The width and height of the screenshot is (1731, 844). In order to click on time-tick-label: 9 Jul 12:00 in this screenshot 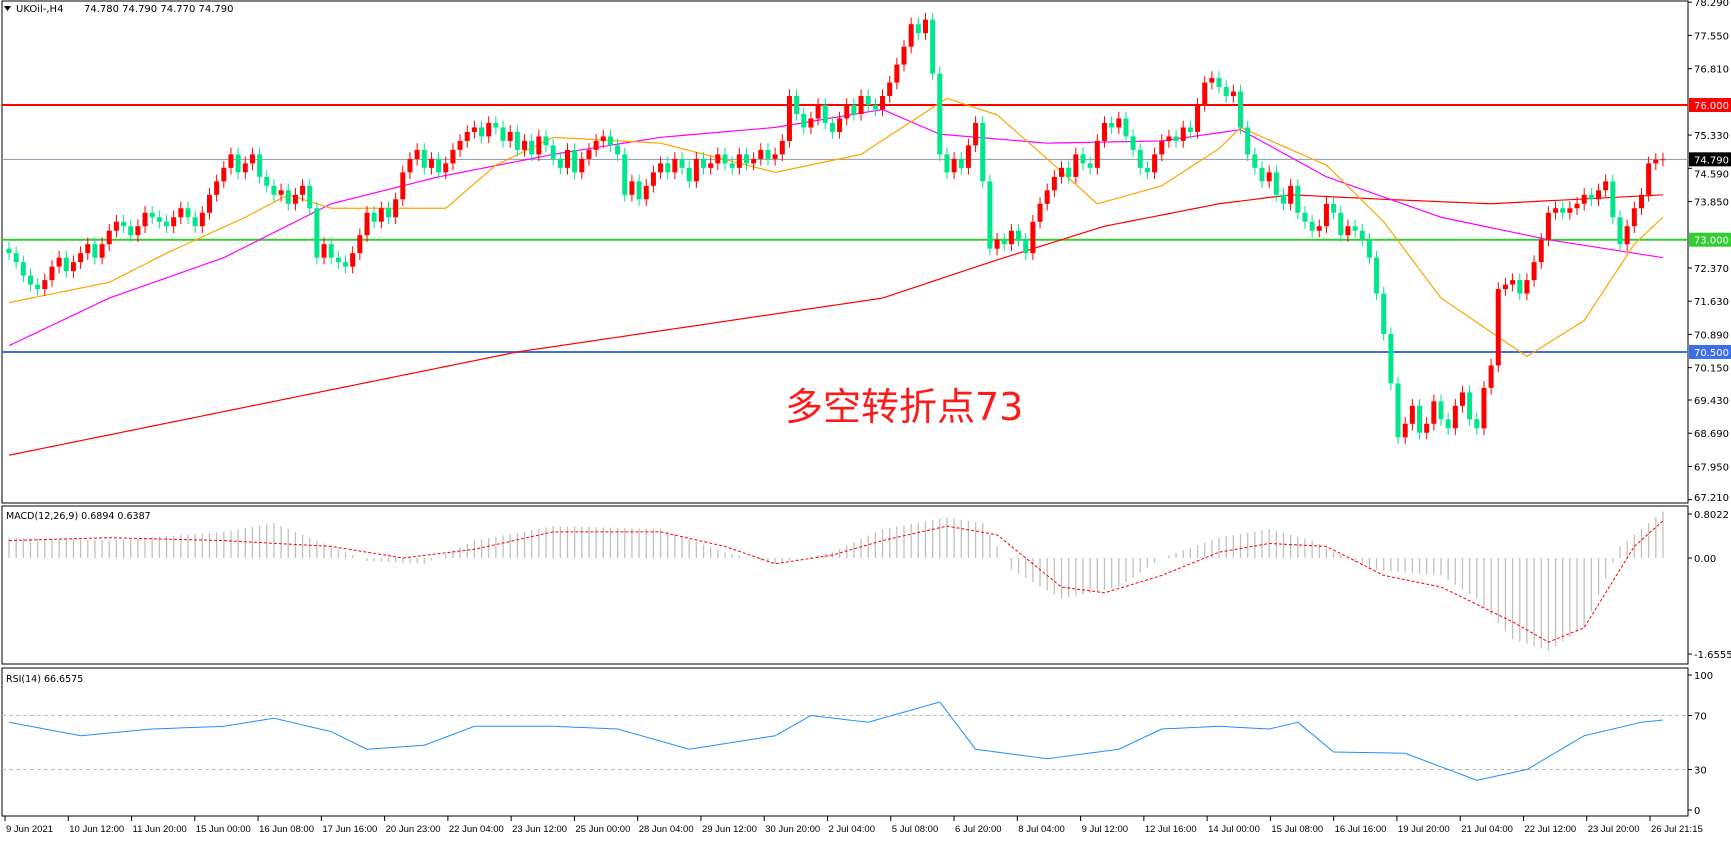, I will do `click(1105, 829)`.